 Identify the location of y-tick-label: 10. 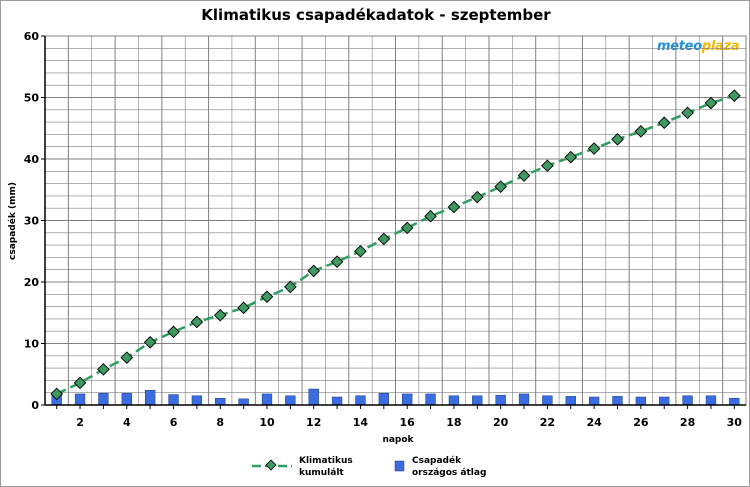
(32, 344).